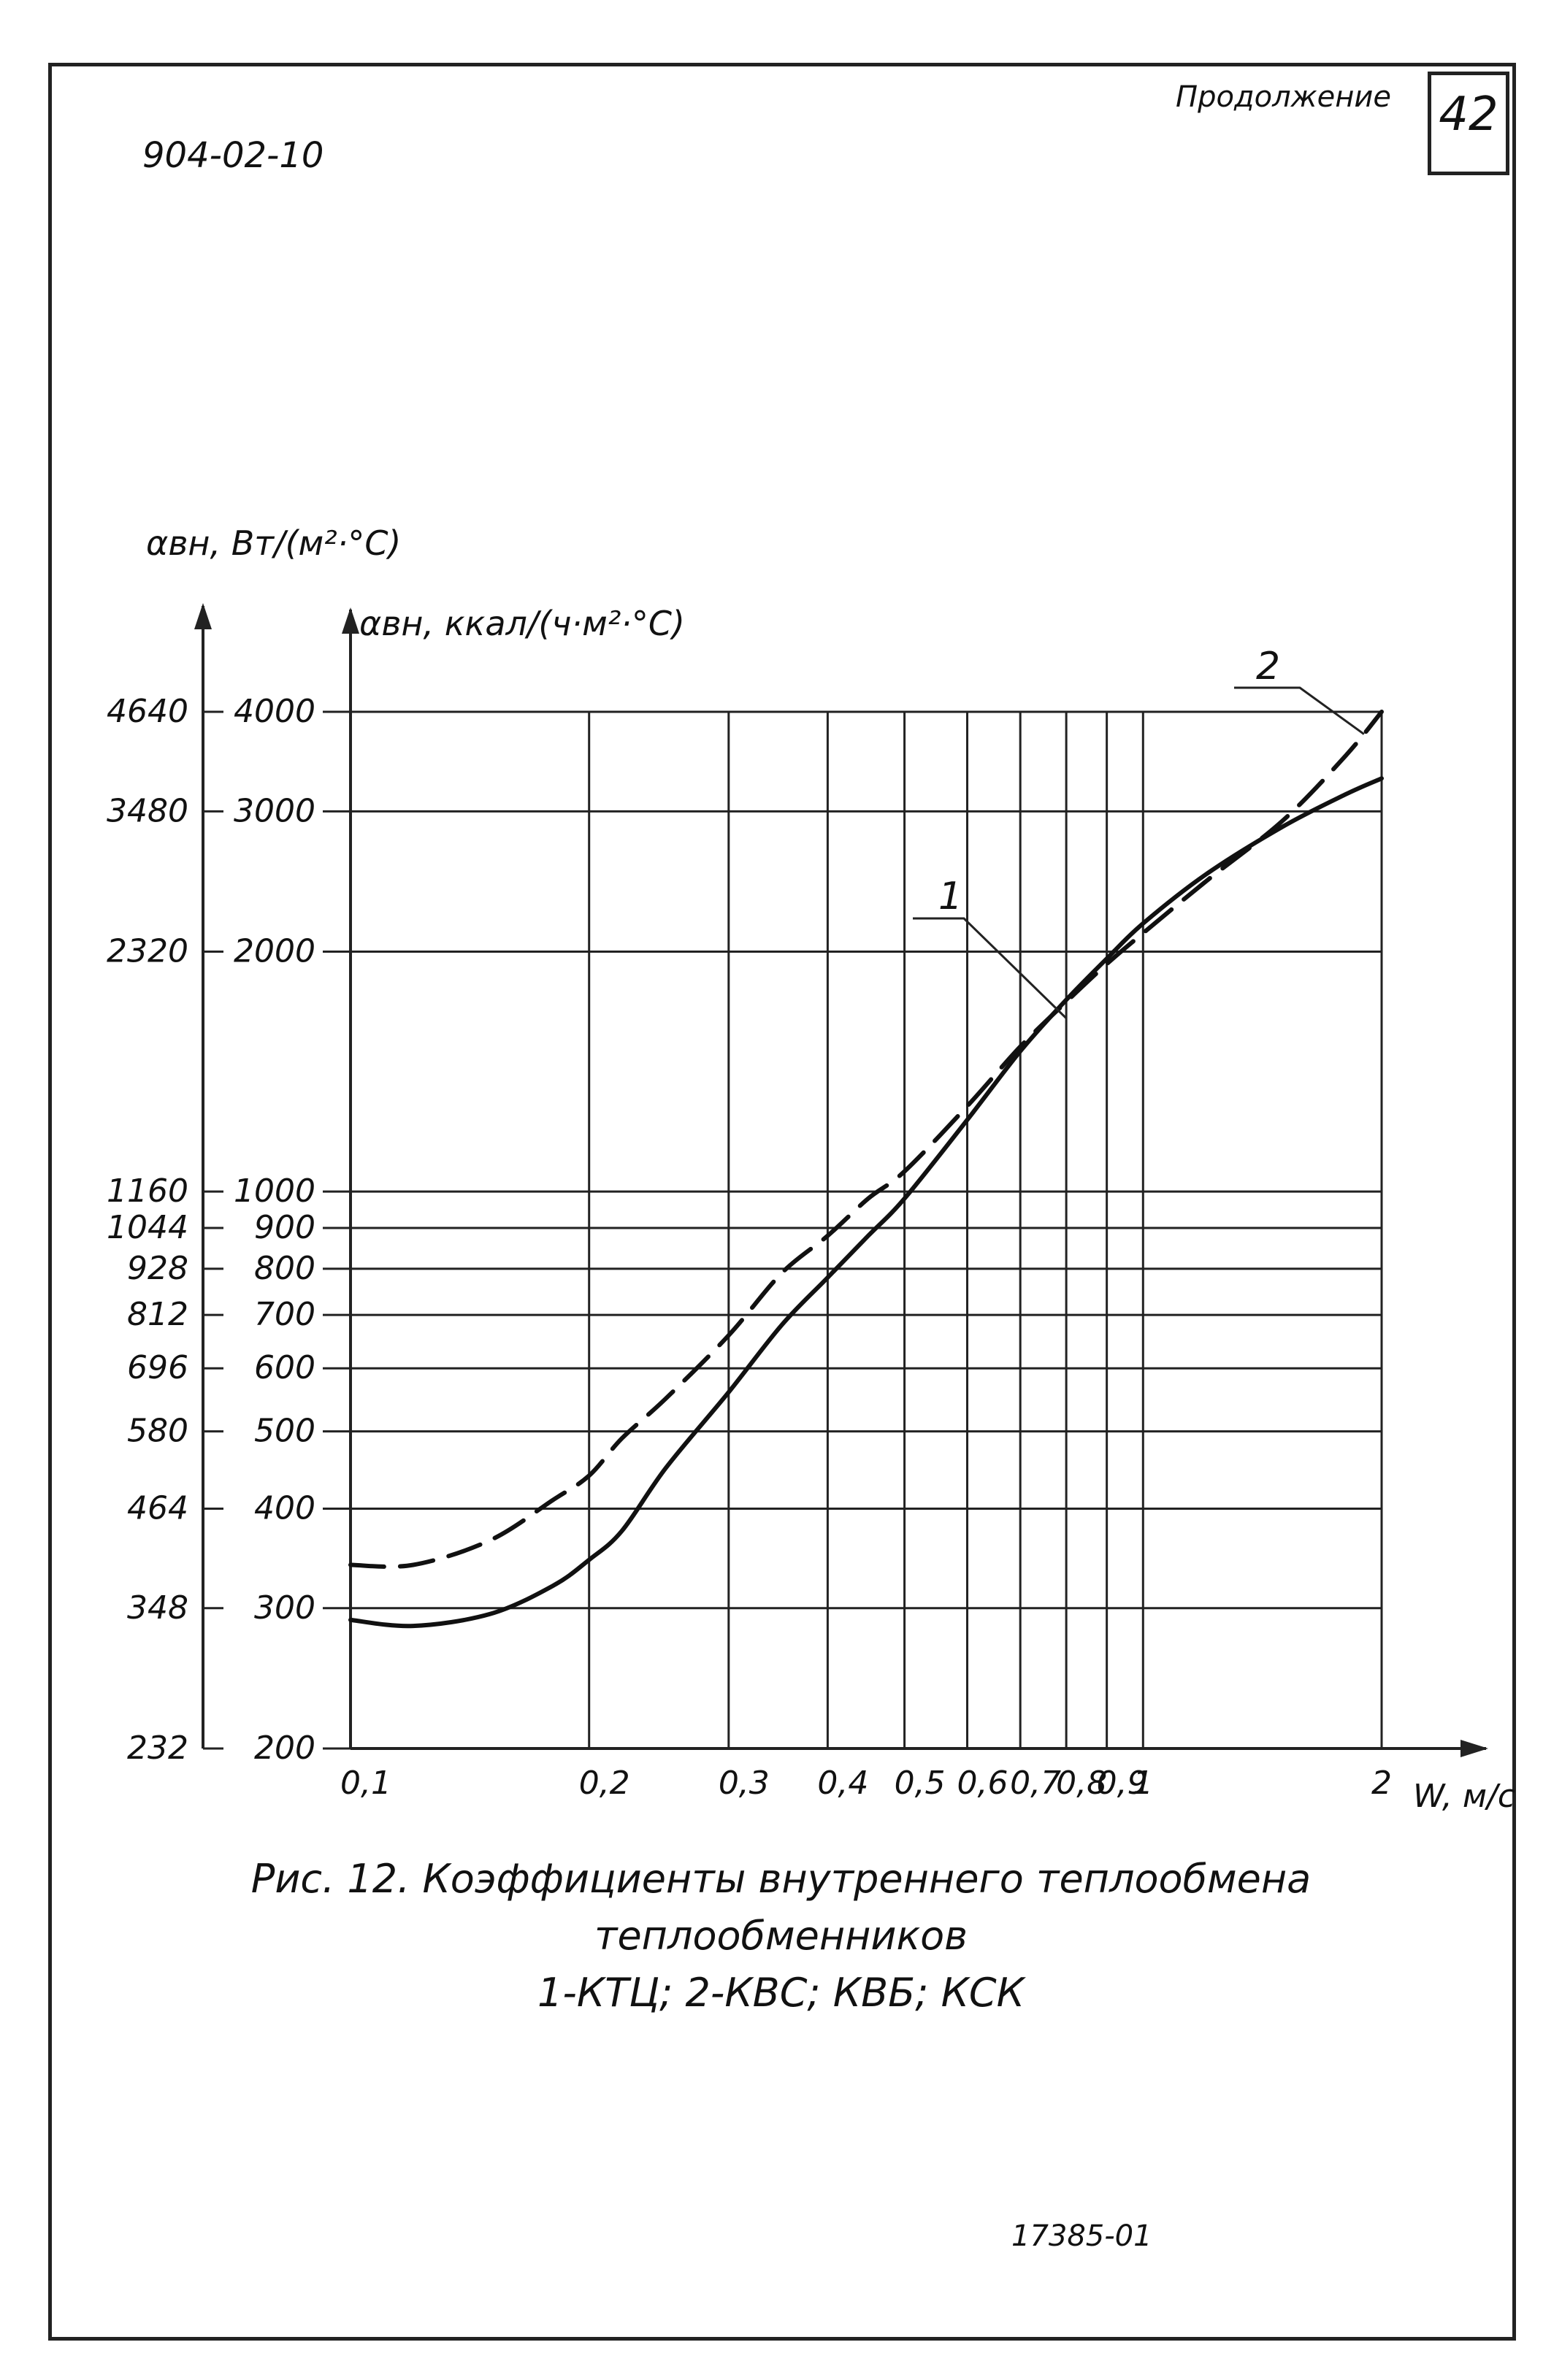 The width and height of the screenshot is (1562, 2380). What do you see at coordinates (274, 951) in the screenshot?
I see `y-tick-label-kcal: 2000` at bounding box center [274, 951].